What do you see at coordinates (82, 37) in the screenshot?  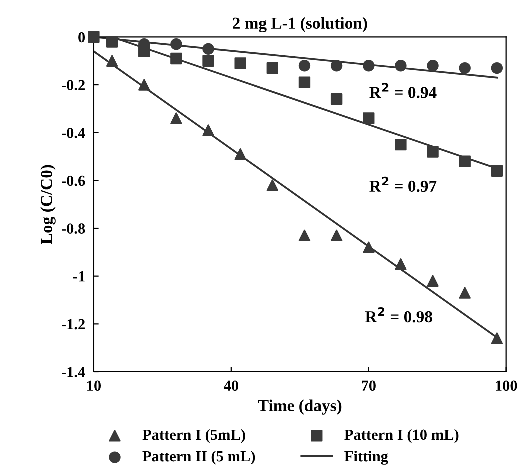 I see `y-tick-label: 0` at bounding box center [82, 37].